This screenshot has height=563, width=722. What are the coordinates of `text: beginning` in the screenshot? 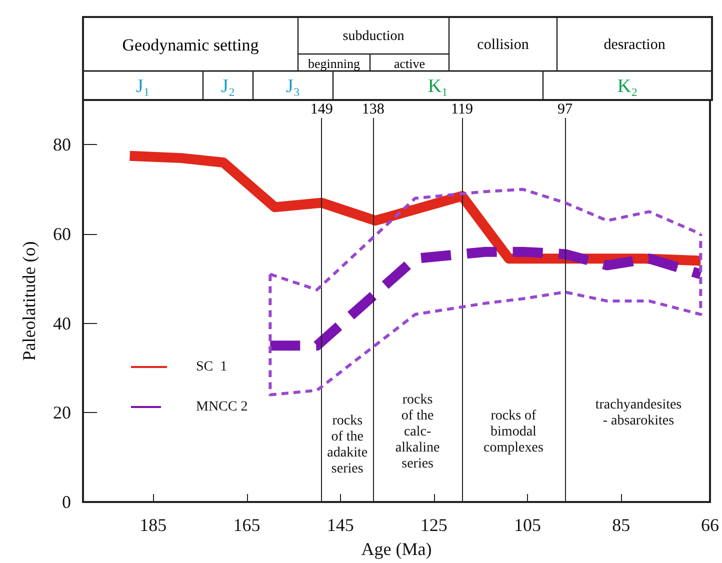 It's located at (334, 63).